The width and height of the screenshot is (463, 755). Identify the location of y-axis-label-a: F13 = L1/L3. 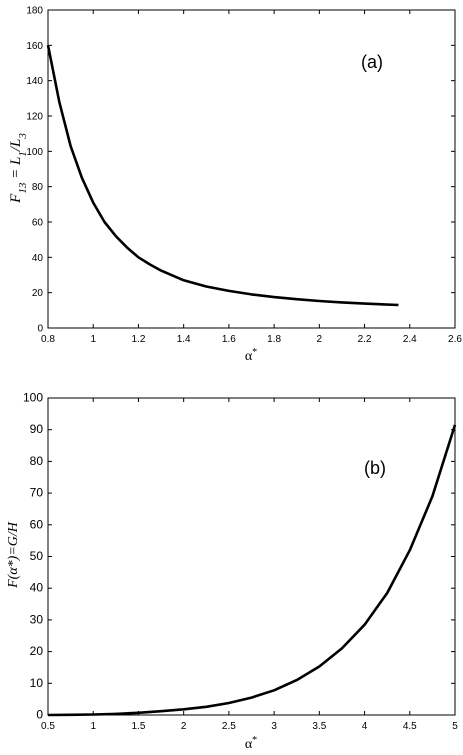
(18, 168).